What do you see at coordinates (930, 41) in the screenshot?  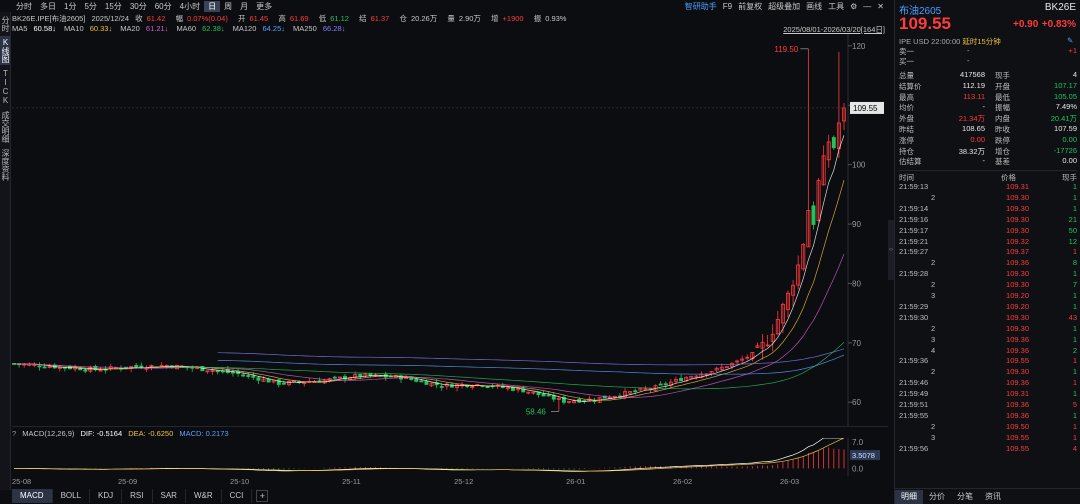 I see `quote-meta-text: IPE USD 22:00:00` at bounding box center [930, 41].